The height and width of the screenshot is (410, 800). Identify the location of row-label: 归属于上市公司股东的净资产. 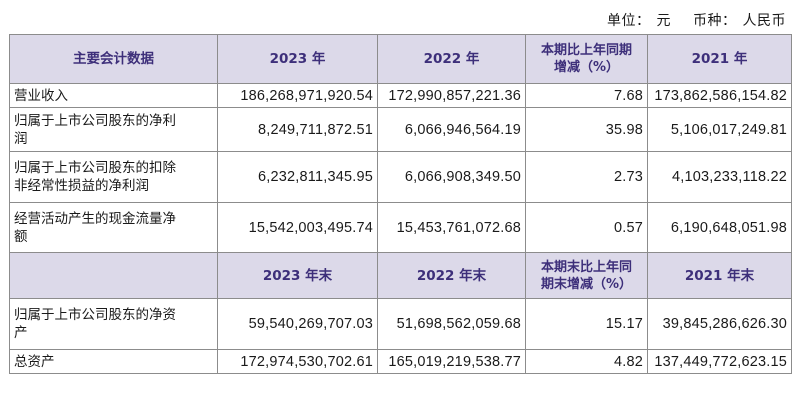
(113, 324).